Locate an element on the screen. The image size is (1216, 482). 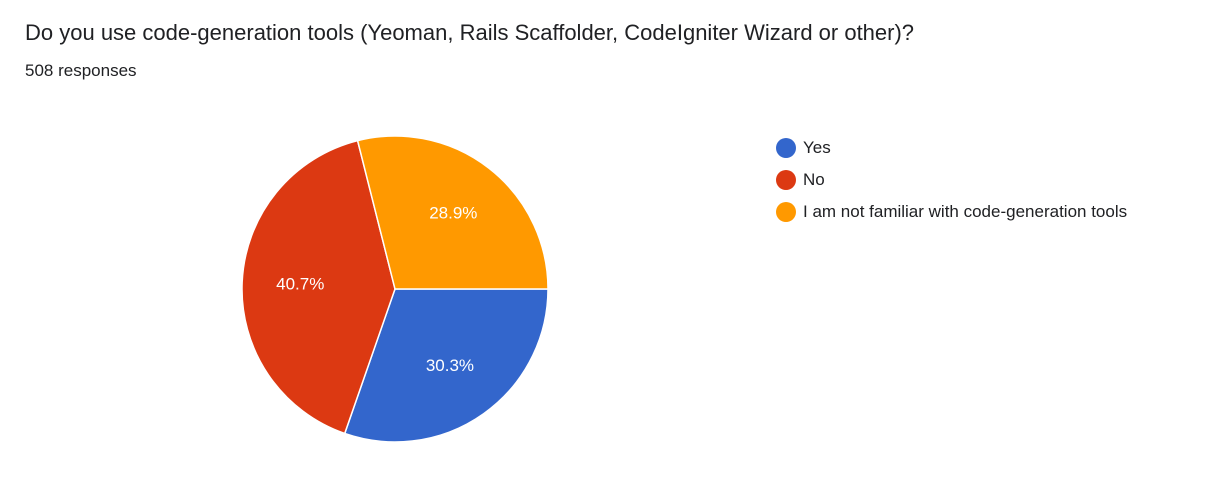
chart-subtitle: 508 responses is located at coordinates (81, 70).